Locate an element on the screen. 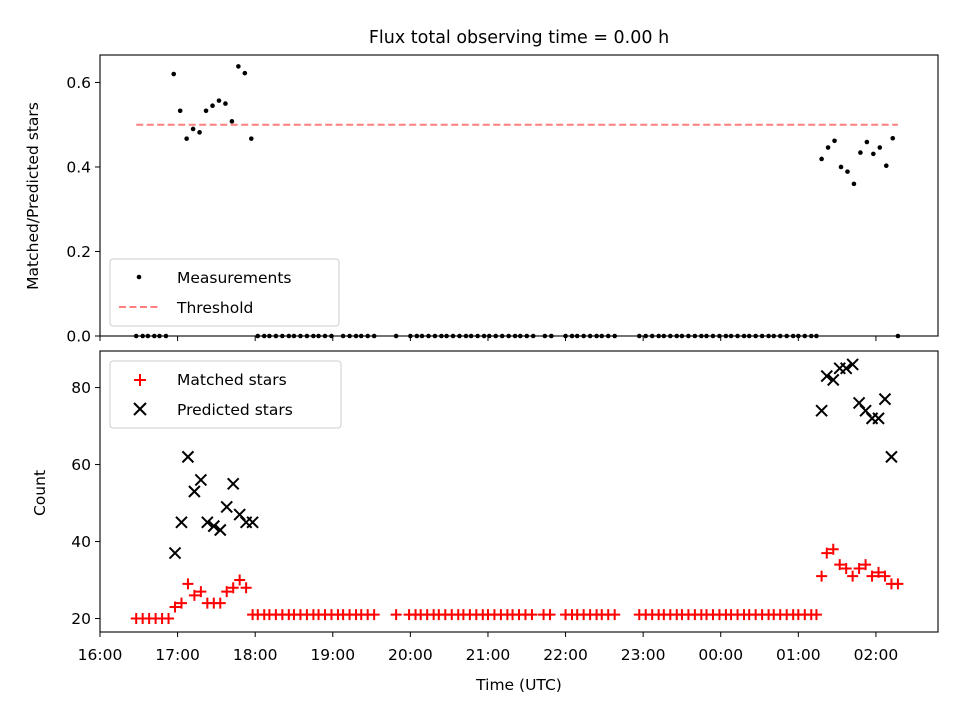  x-tick-label: 19:00 is located at coordinates (332, 655).